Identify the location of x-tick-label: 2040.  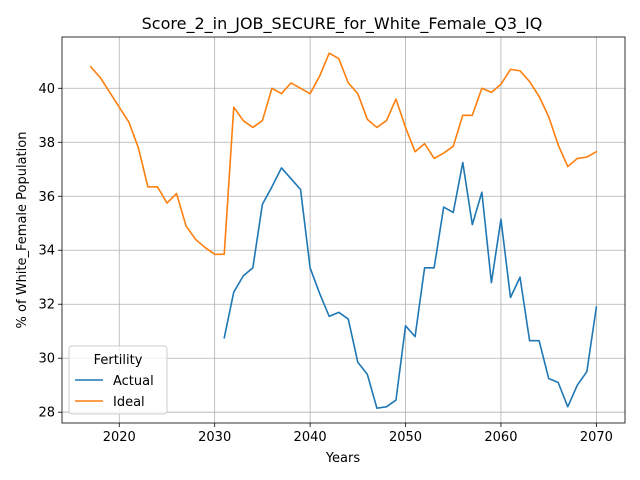
(310, 437).